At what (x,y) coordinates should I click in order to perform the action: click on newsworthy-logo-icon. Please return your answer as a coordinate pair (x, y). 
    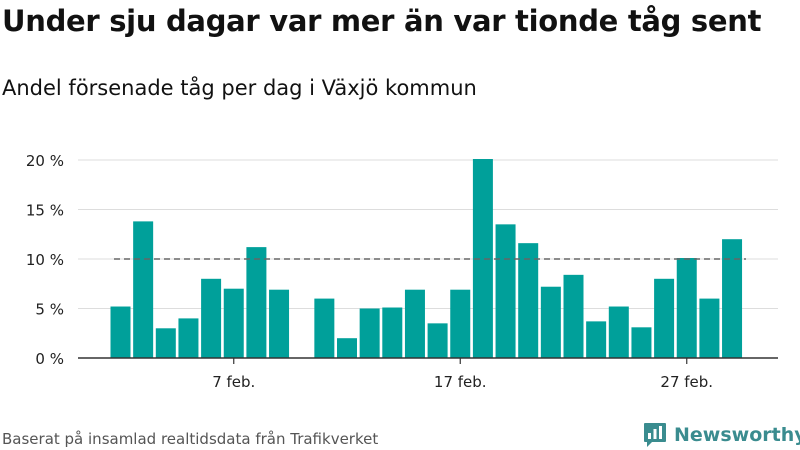
    Looking at the image, I should click on (655, 435).